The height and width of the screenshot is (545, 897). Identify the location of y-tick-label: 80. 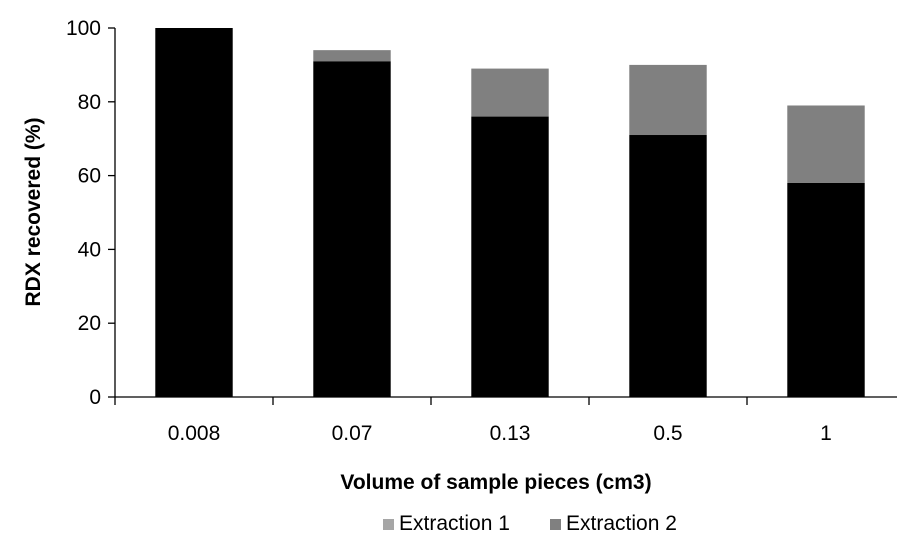
(89, 102).